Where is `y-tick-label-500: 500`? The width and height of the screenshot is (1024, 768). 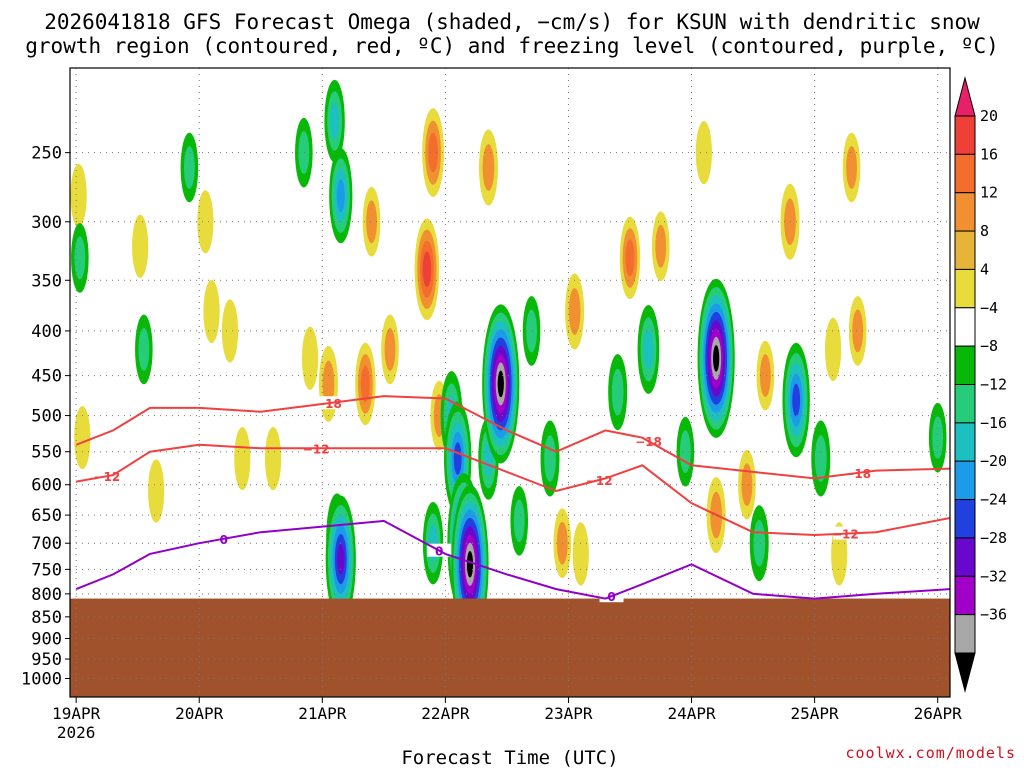
y-tick-label-500: 500 is located at coordinates (46, 417).